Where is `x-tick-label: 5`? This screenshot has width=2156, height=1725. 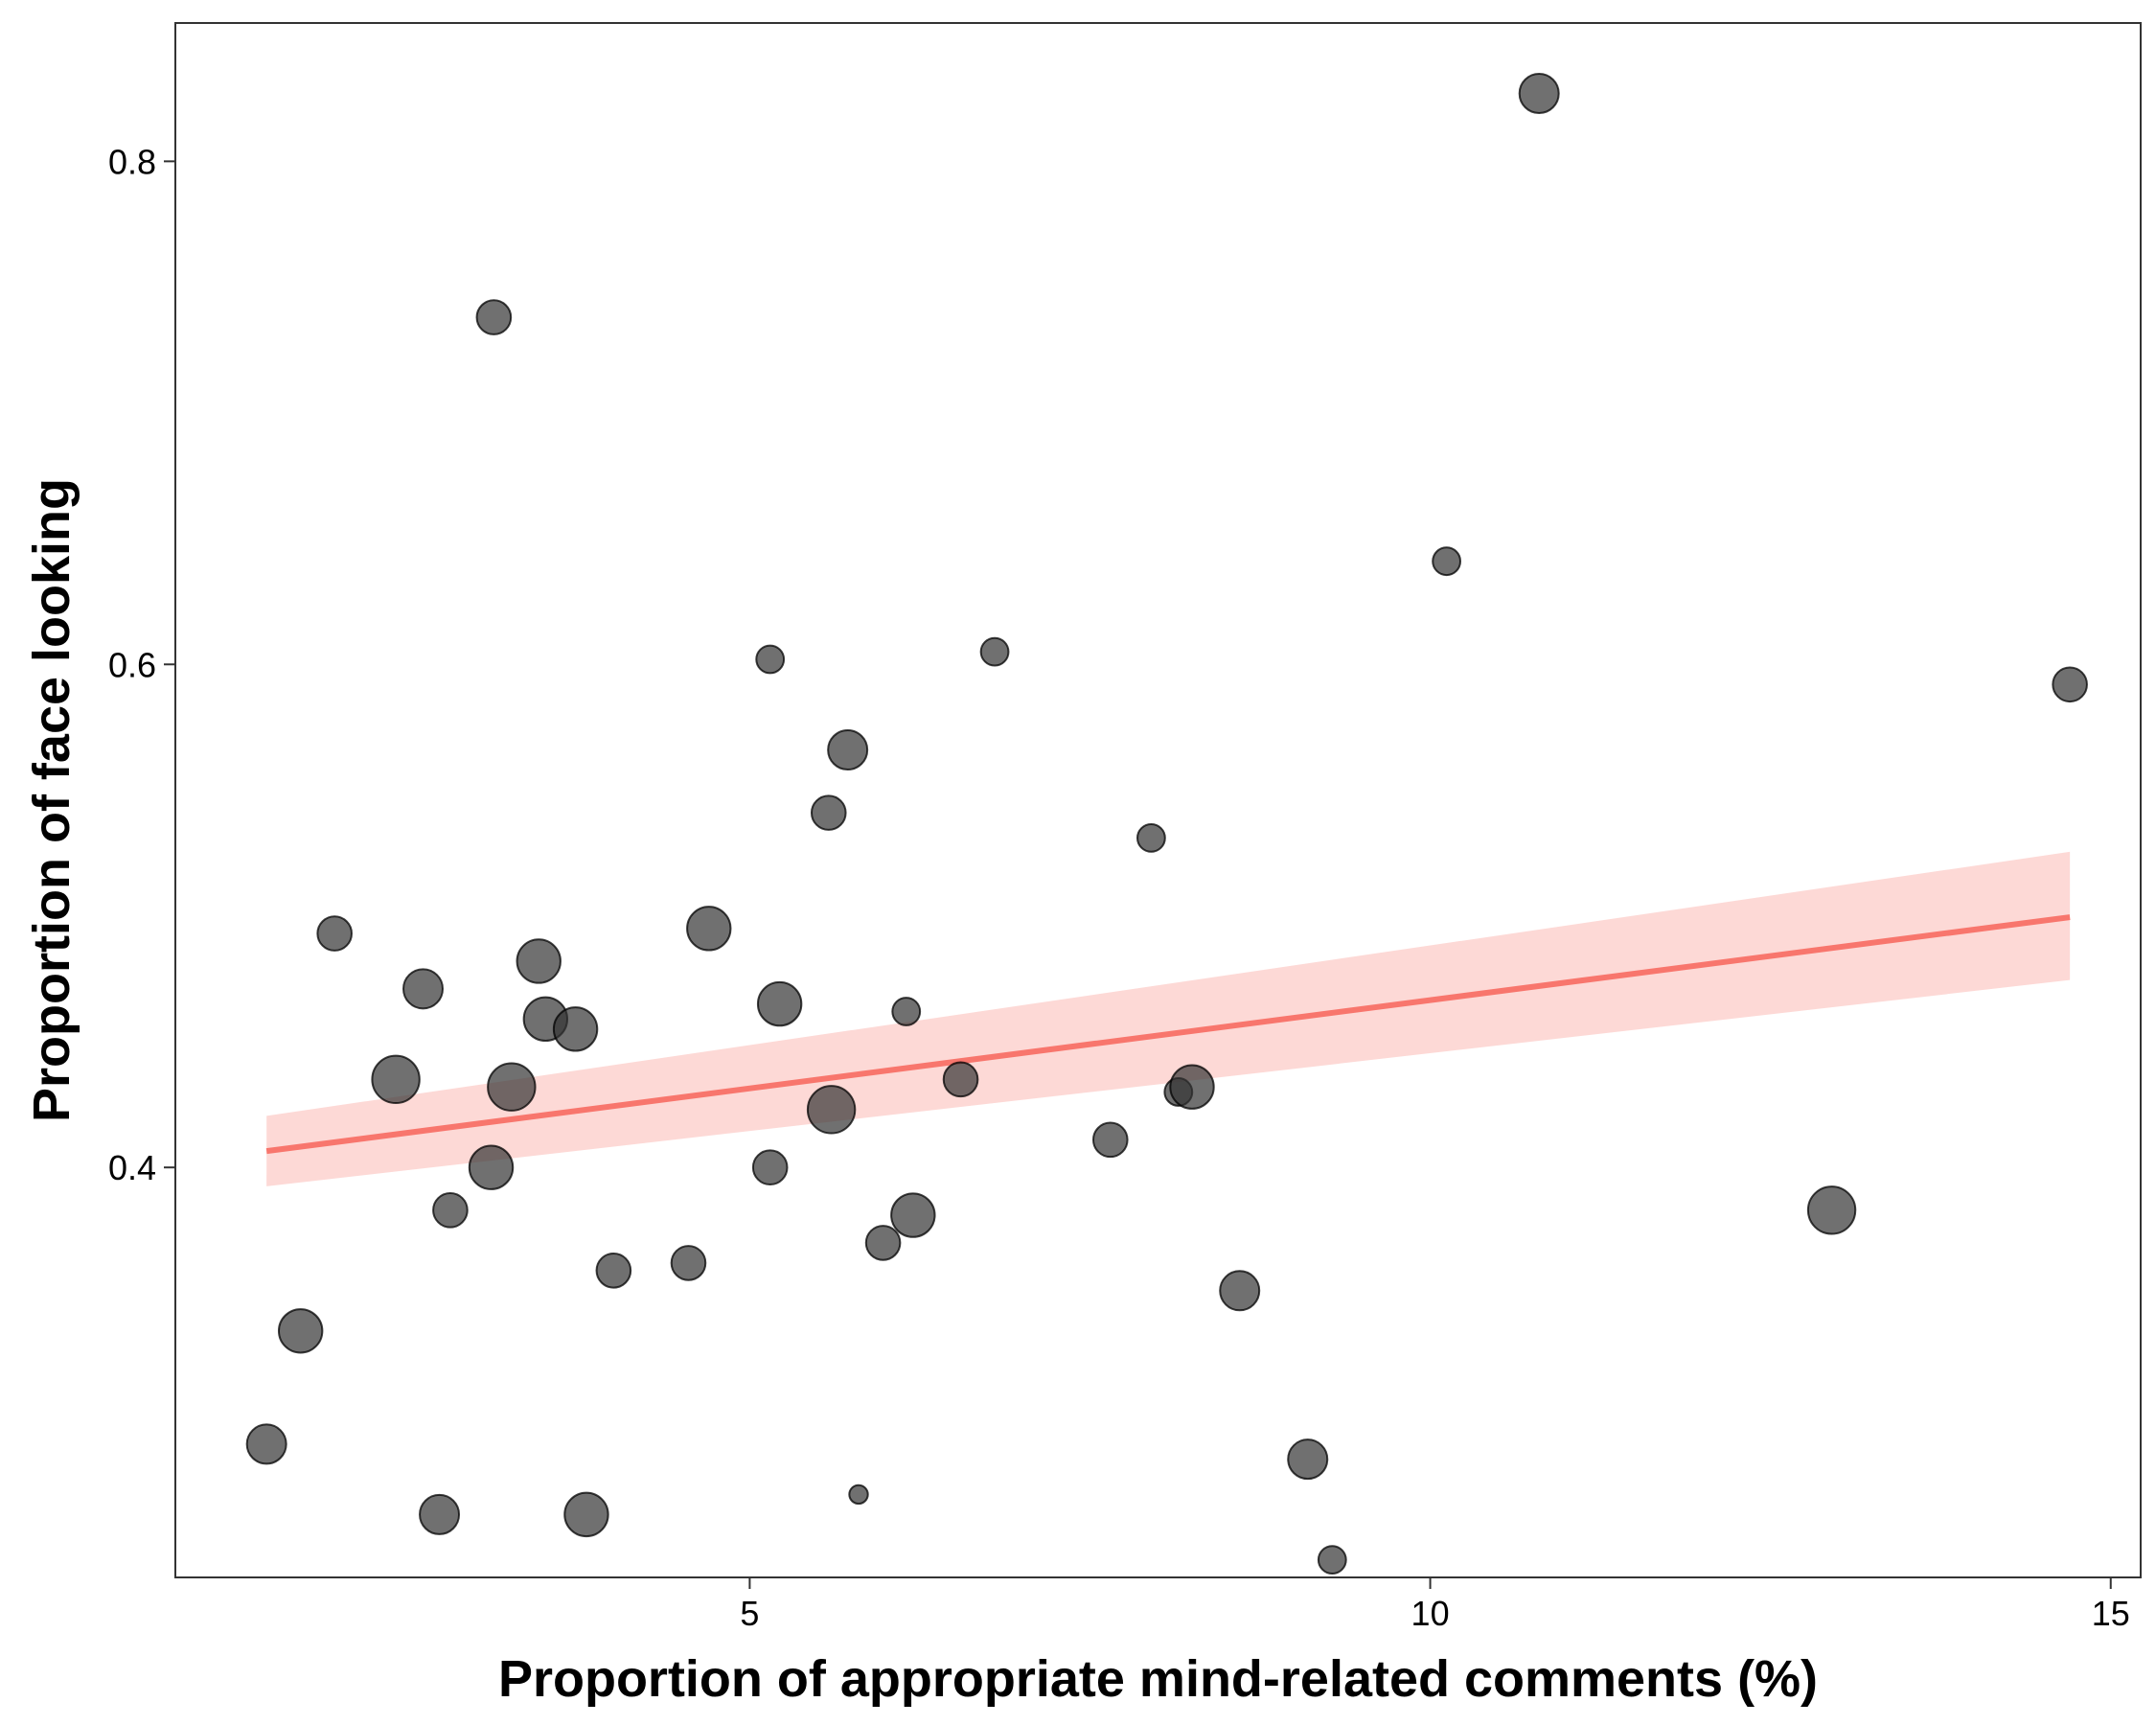
x-tick-label: 5 is located at coordinates (749, 1613).